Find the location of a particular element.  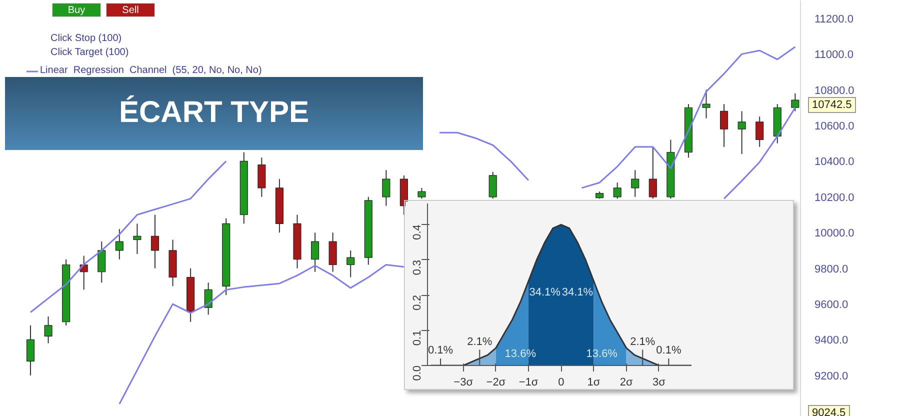

x-tick-label: −3σ is located at coordinates (464, 382).